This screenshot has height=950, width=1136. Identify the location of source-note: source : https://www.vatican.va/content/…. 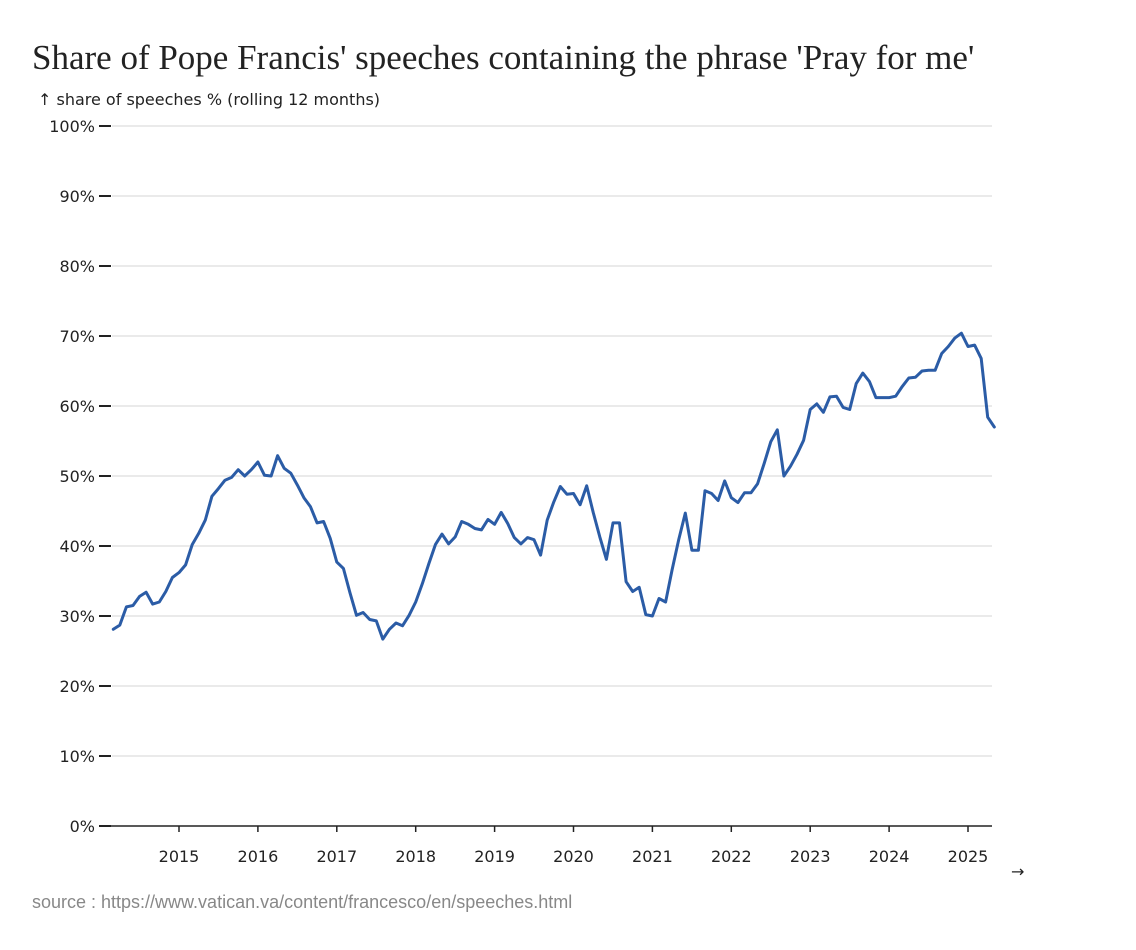
(302, 902).